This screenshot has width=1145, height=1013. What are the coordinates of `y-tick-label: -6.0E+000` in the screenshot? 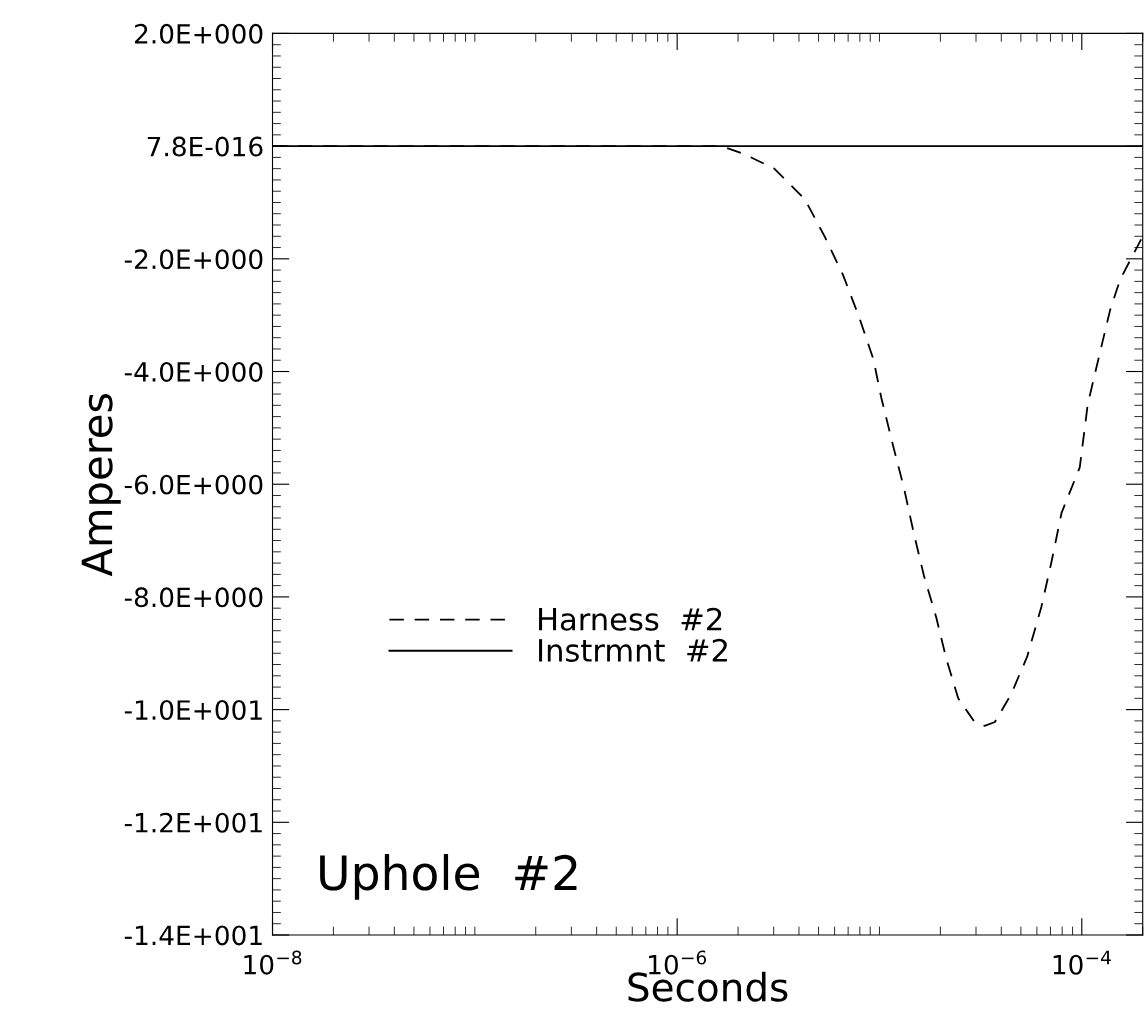 It's located at (193, 484).